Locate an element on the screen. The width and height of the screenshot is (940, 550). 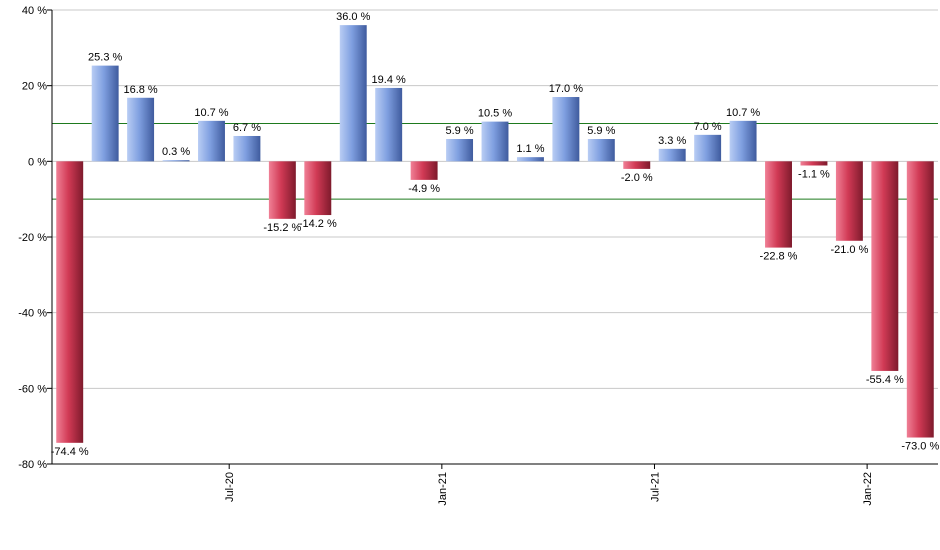
data-label: 3.3 % is located at coordinates (672, 141).